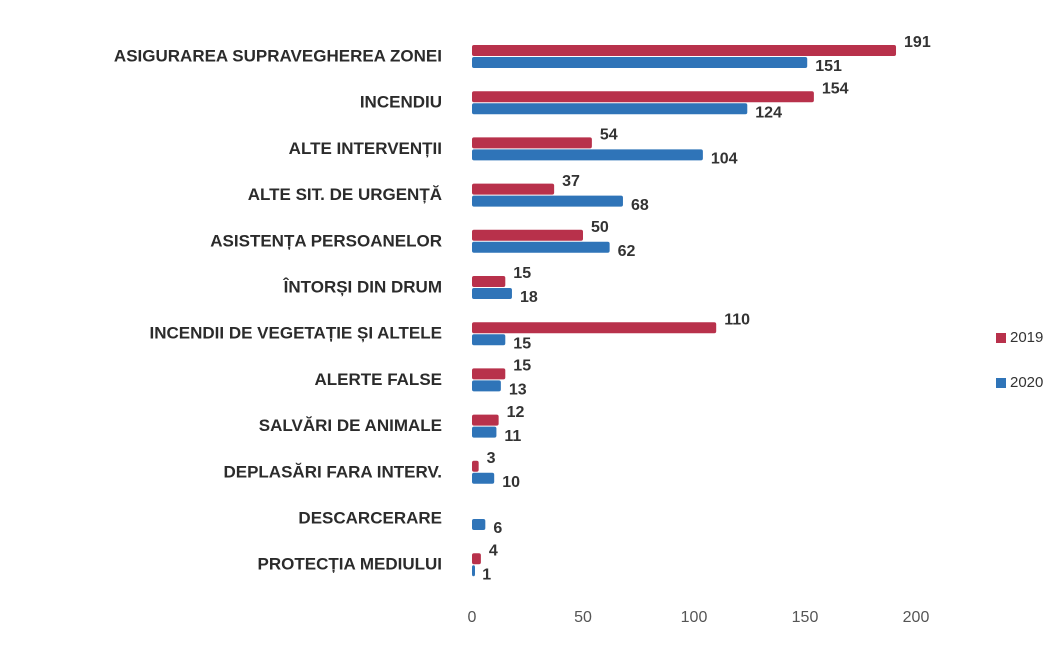 Image resolution: width=1064 pixels, height=652 pixels. I want to click on category-label: SALVĂRI DE ANIMALE, so click(350, 425).